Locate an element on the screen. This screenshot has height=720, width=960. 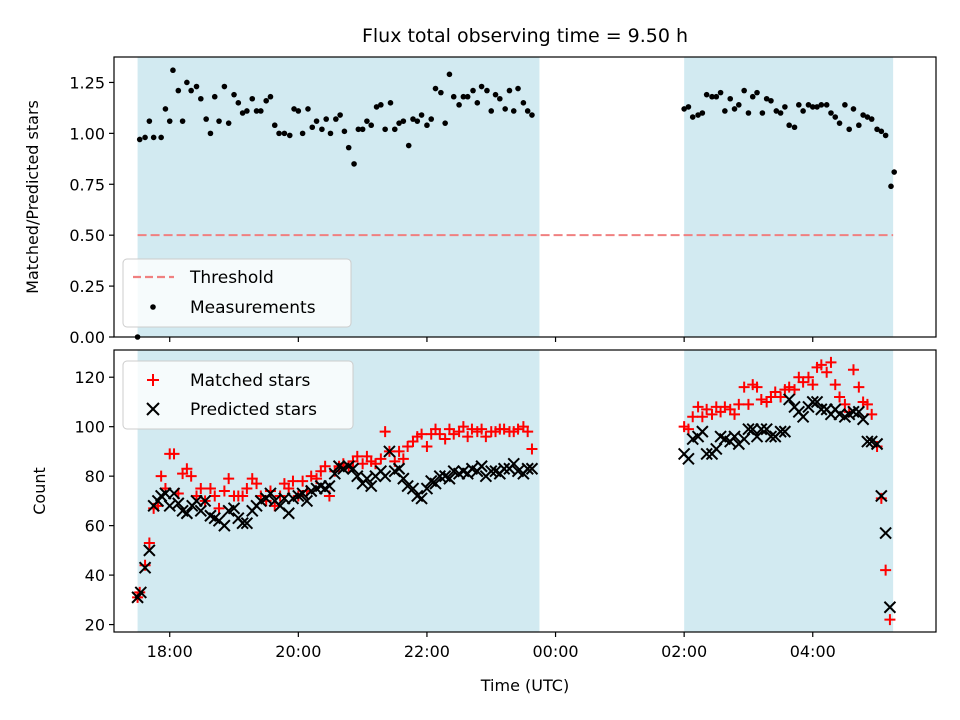
legend-box is located at coordinates (238, 395).